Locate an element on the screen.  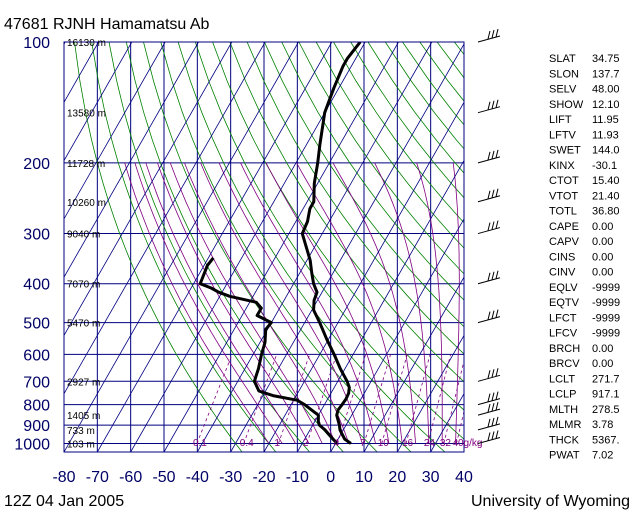
index-value: 3.78 is located at coordinates (602, 425).